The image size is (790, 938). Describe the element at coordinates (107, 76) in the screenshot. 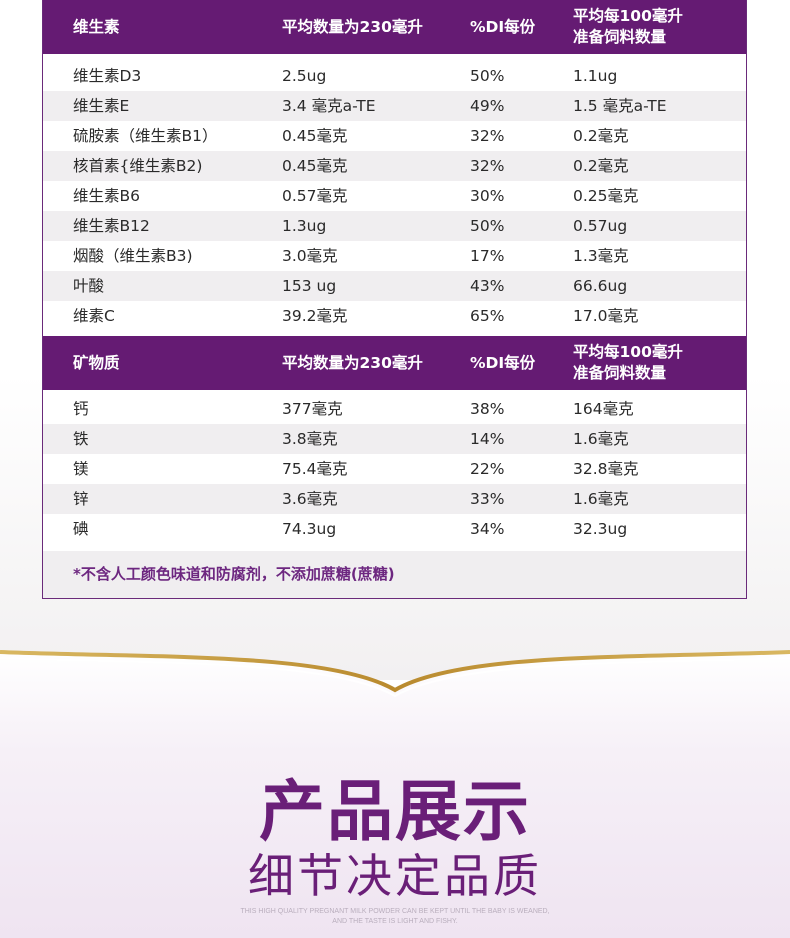

I see `cell-name: 维生素D3` at that location.